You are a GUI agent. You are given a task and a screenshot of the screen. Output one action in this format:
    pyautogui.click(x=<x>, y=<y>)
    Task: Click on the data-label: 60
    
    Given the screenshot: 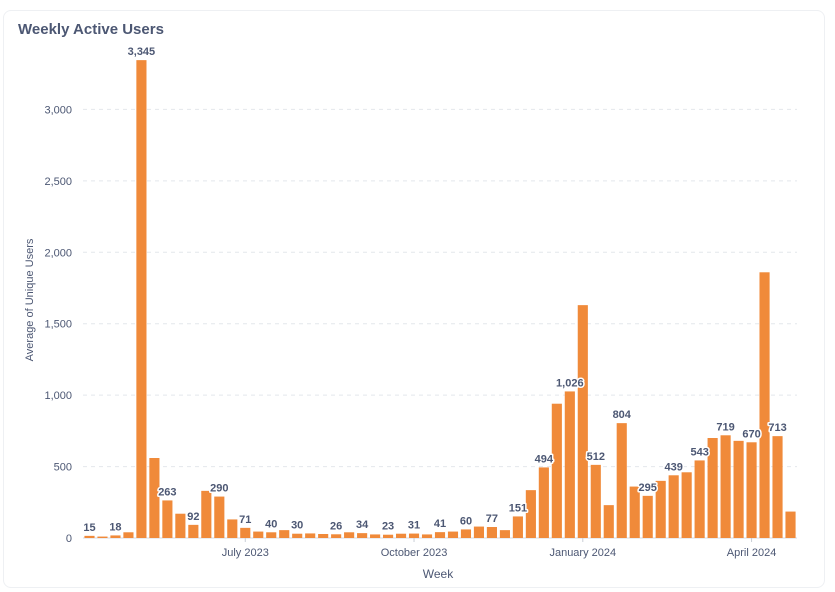 What is the action you would take?
    pyautogui.click(x=466, y=521)
    